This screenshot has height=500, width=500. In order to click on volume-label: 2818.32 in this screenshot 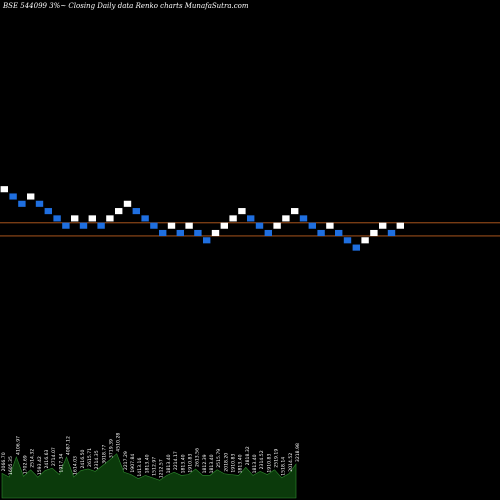, I will do `click(248, 455)`.